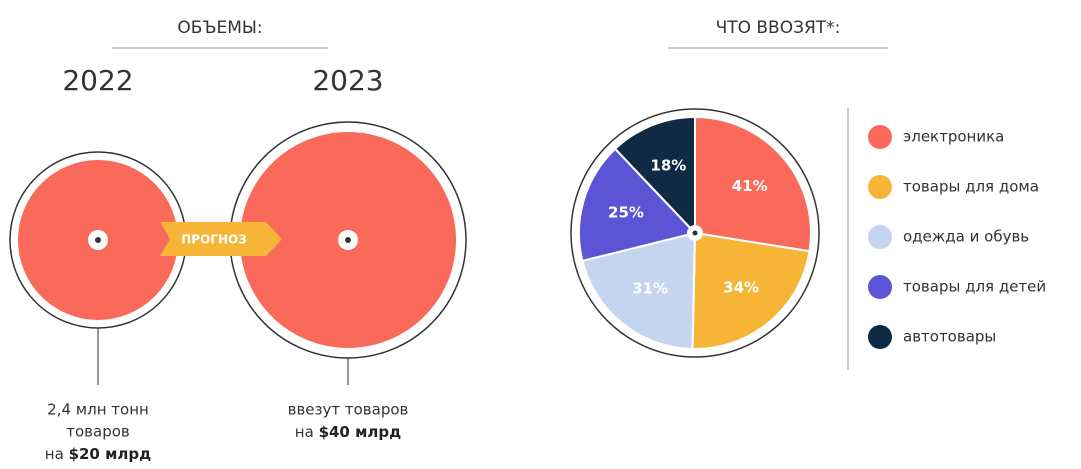 The image size is (1081, 469). What do you see at coordinates (974, 287) in the screenshot?
I see `legend-label: товары для детей` at bounding box center [974, 287].